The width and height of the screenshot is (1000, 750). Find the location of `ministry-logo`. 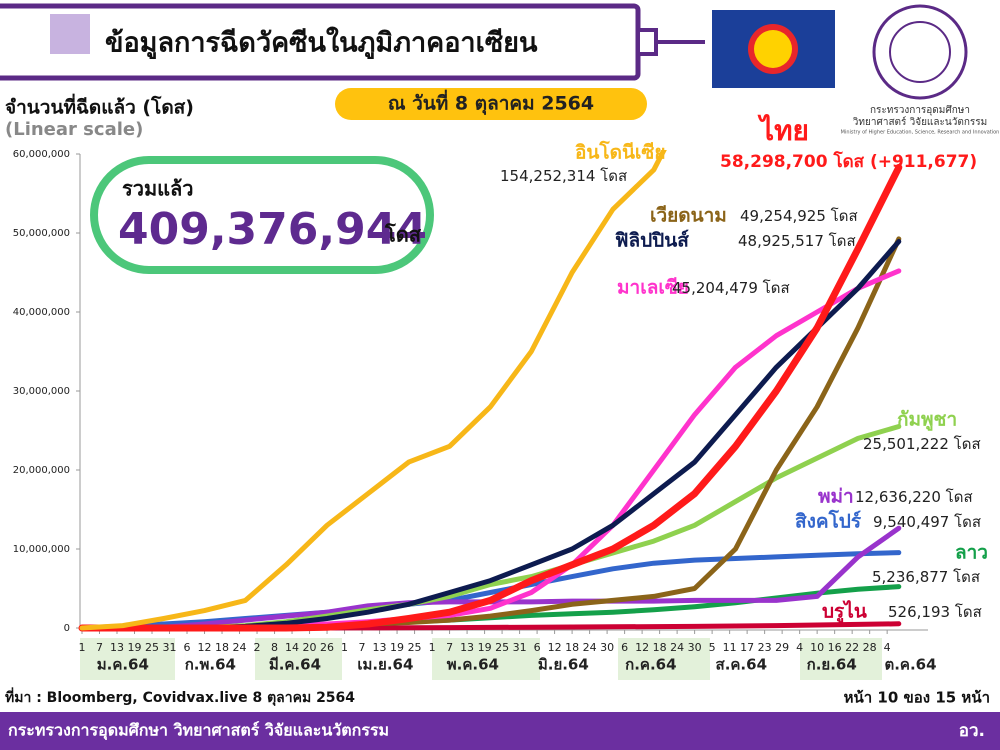

ministry-logo is located at coordinates (920, 52).